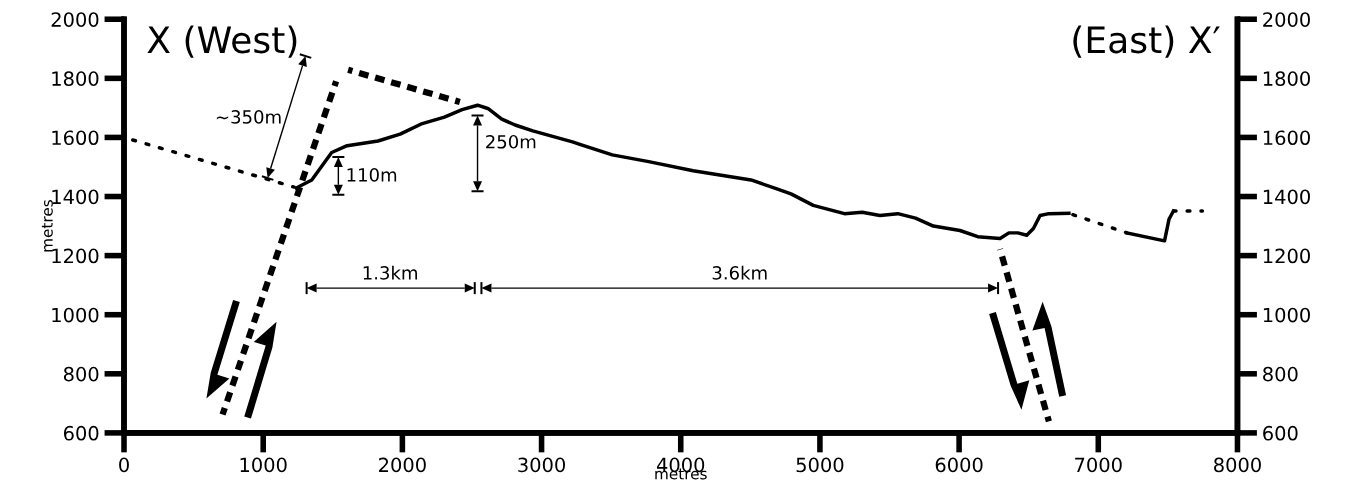 This screenshot has width=1348, height=481. Describe the element at coordinates (1286, 197) in the screenshot. I see `y2-tick-label: 1400` at that location.